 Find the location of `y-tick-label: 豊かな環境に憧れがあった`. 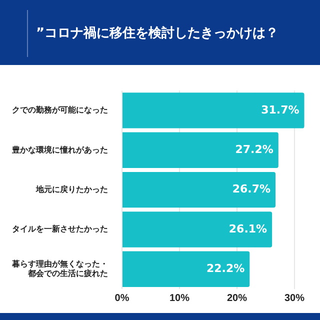

y-tick-label: 豊かな環境に憧れがあった is located at coordinates (59, 149).